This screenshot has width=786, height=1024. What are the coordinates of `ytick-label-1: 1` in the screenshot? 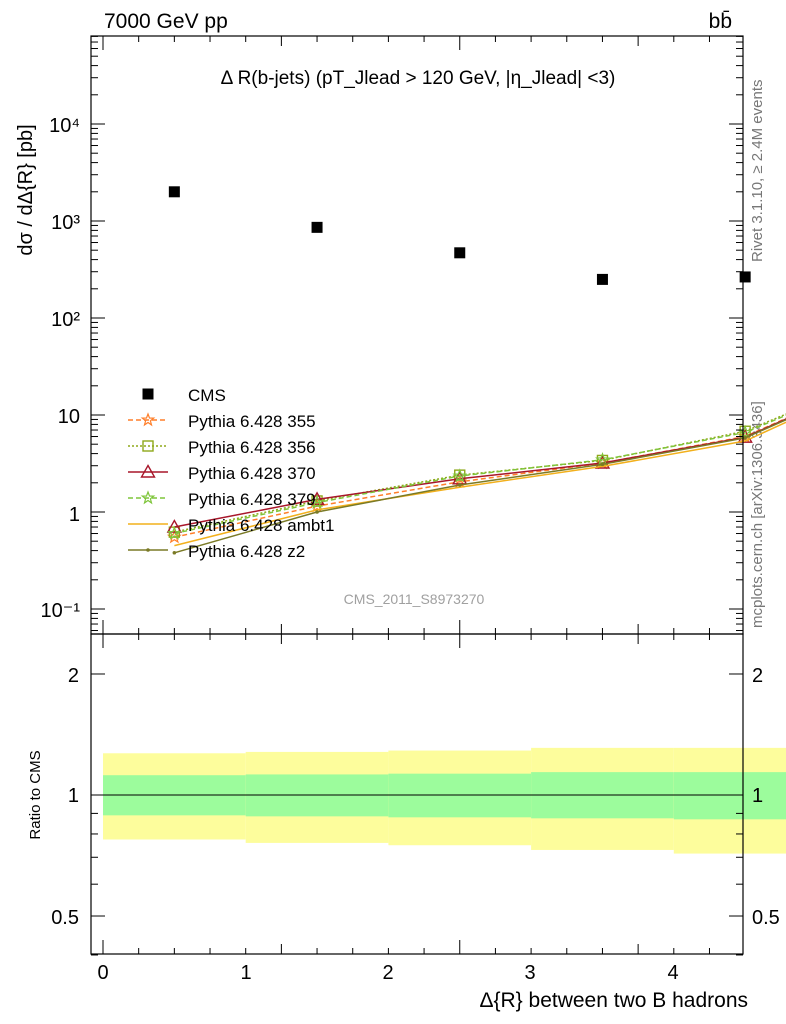 It's located at (74, 515).